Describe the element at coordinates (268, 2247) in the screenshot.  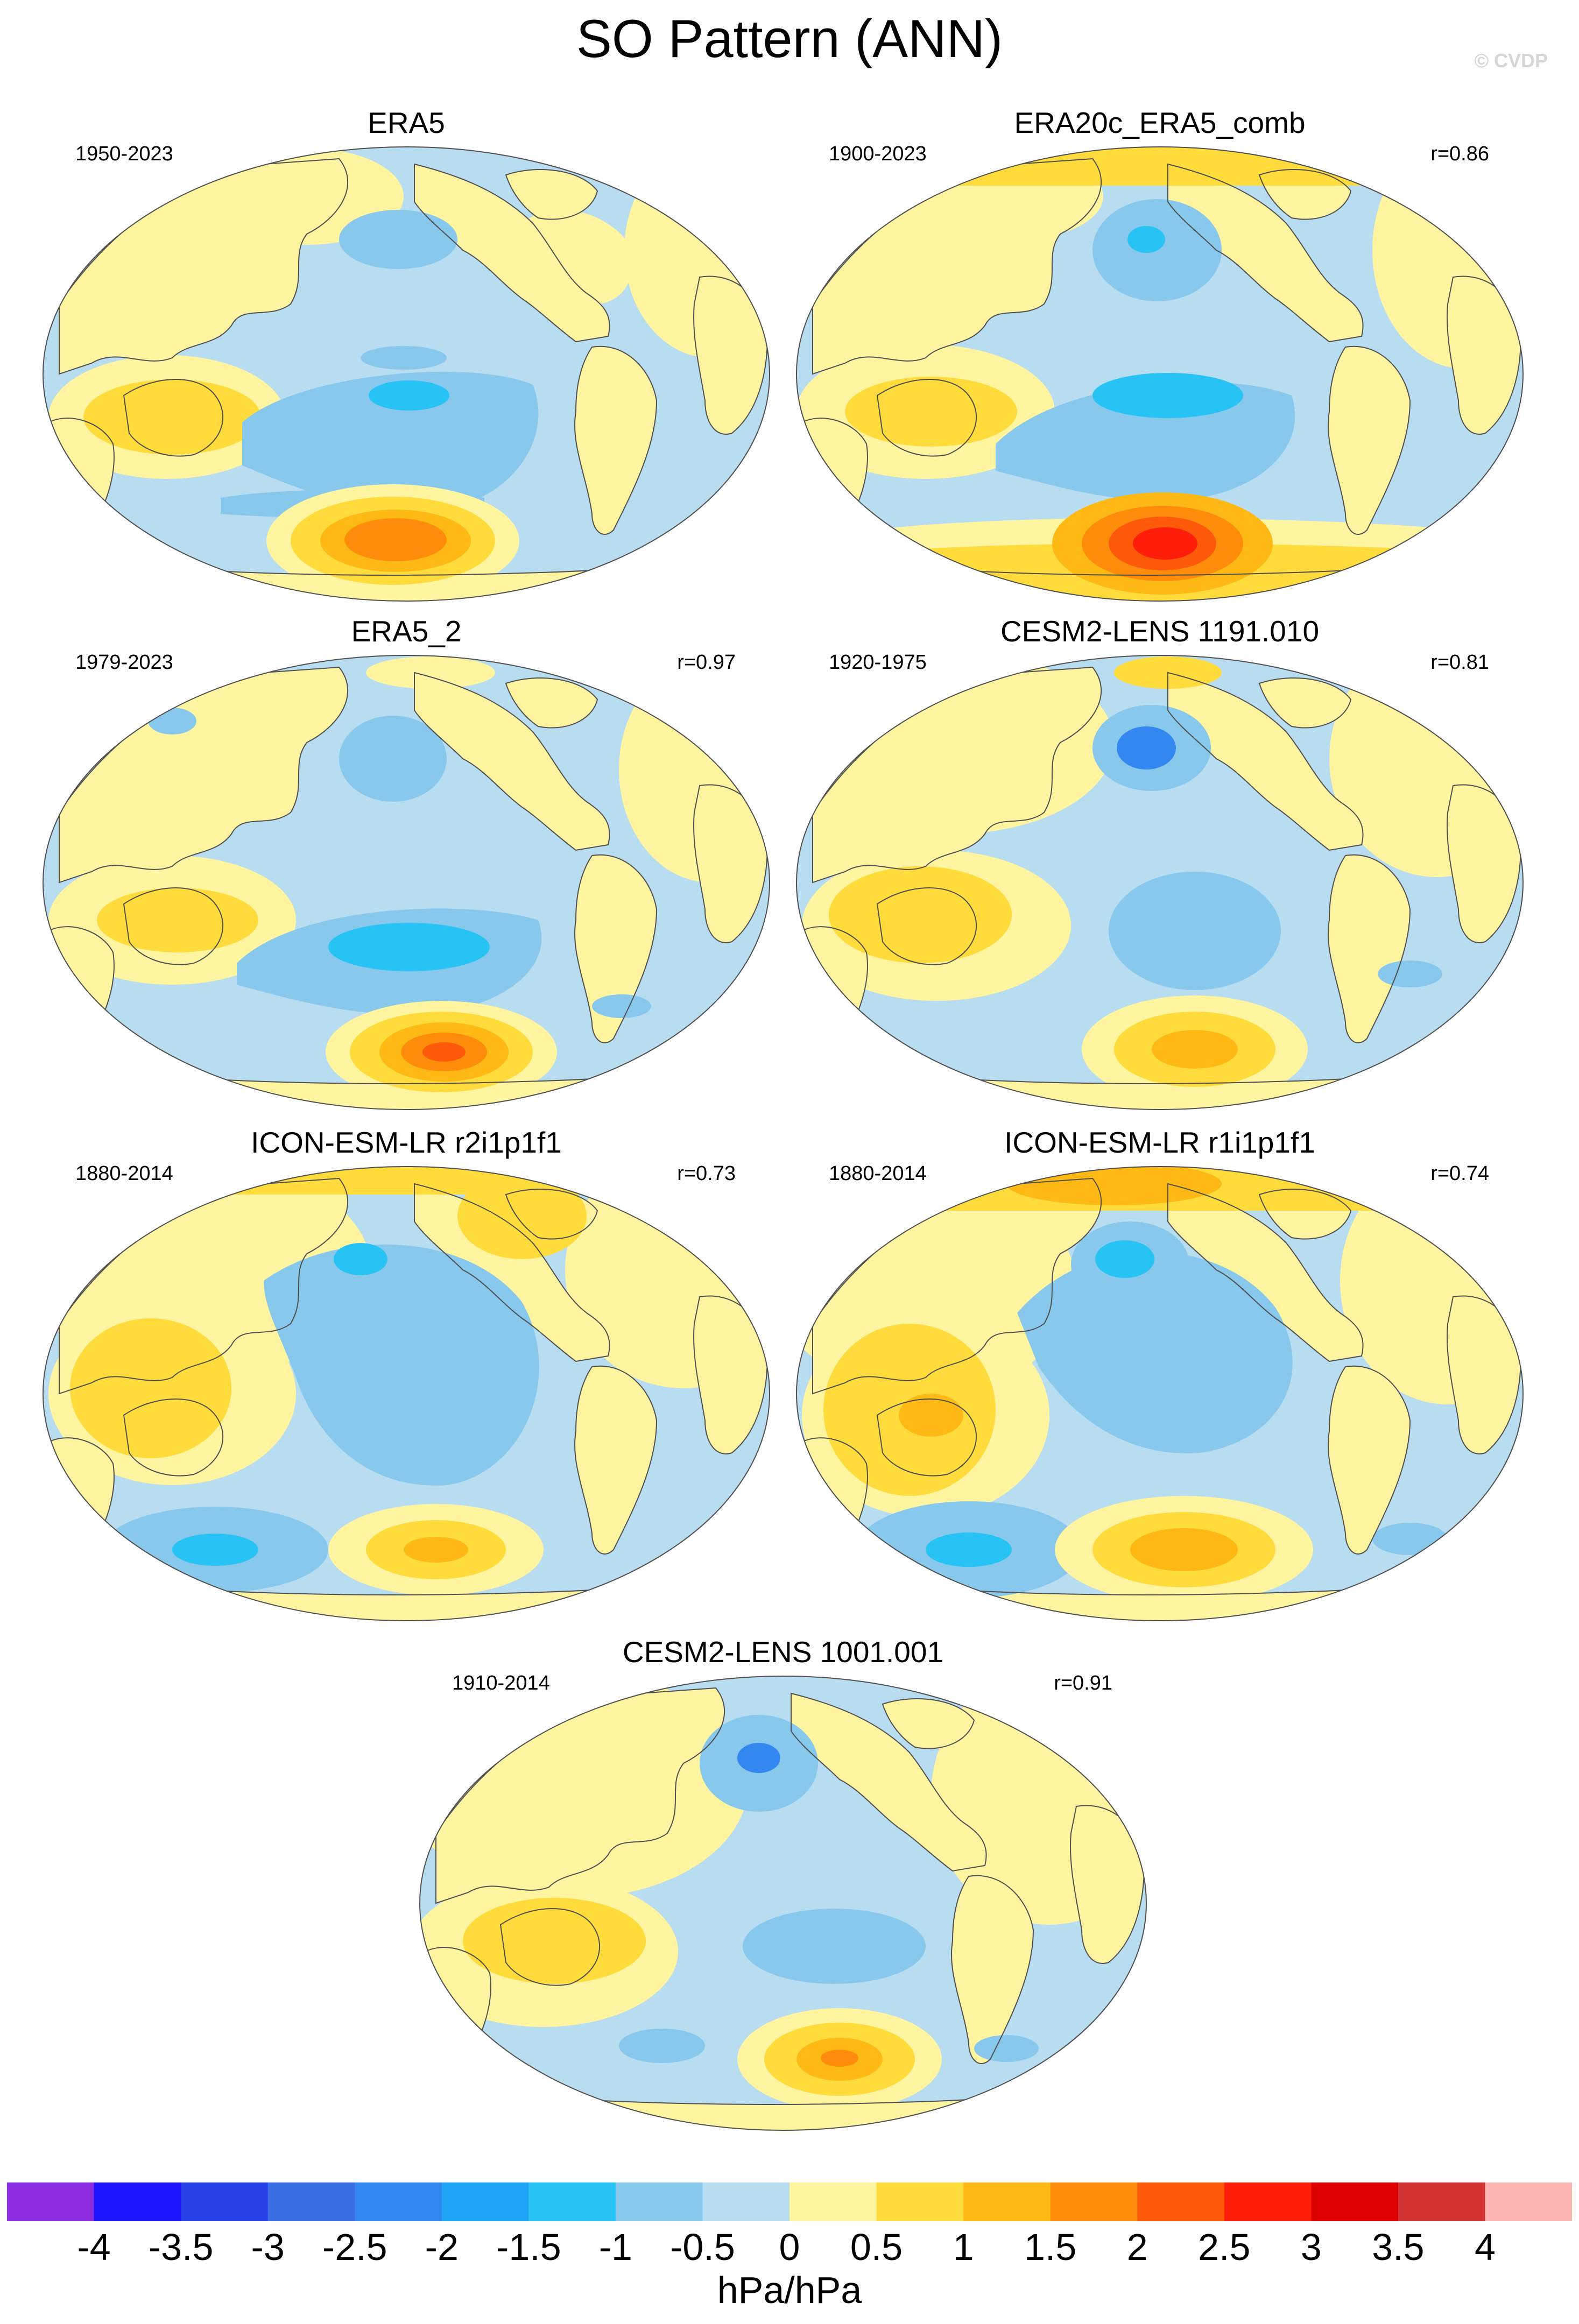
I see `colorbar-tick-label: -3` at that location.